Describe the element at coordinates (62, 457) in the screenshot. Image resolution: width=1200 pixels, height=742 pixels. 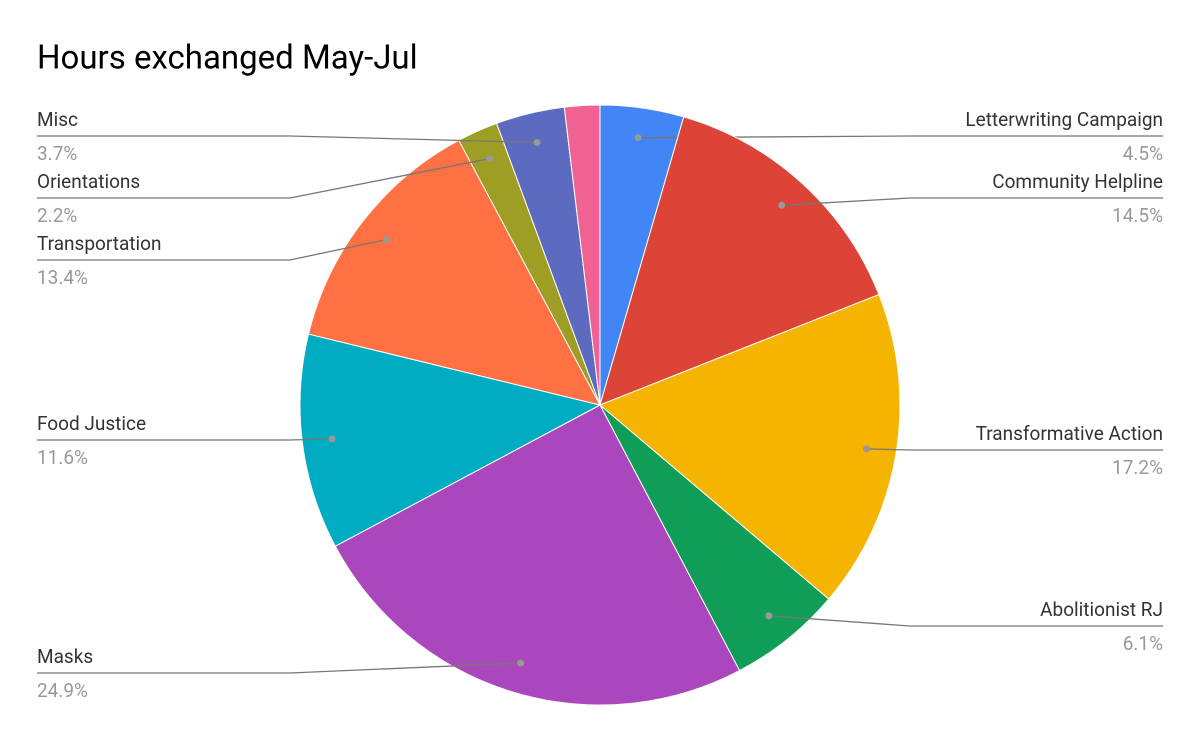
I see `slice-value: 11.6%` at that location.